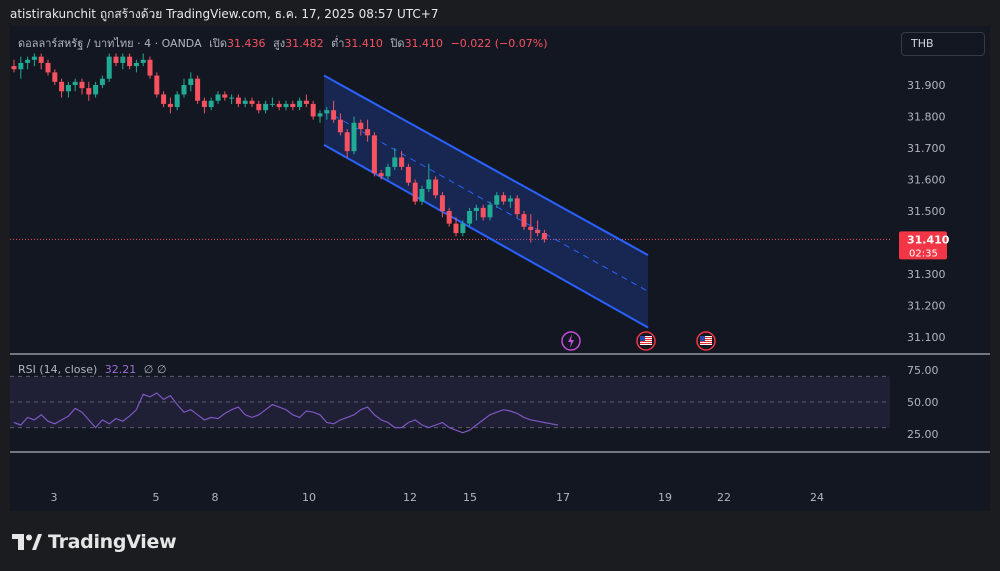  I want to click on rsi-extra: ∅ ∅, so click(155, 369).